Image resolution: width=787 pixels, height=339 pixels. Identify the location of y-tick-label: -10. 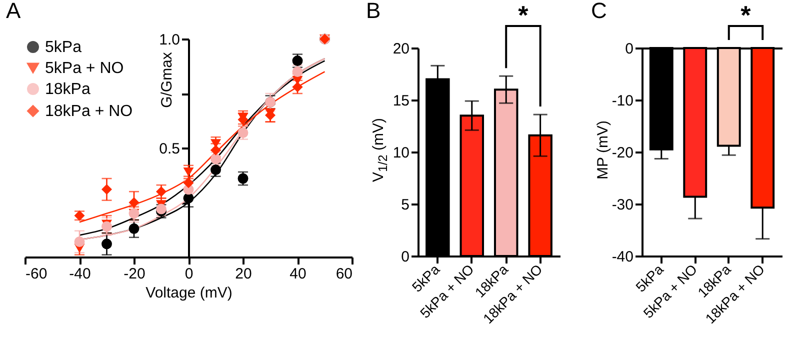
(623, 101).